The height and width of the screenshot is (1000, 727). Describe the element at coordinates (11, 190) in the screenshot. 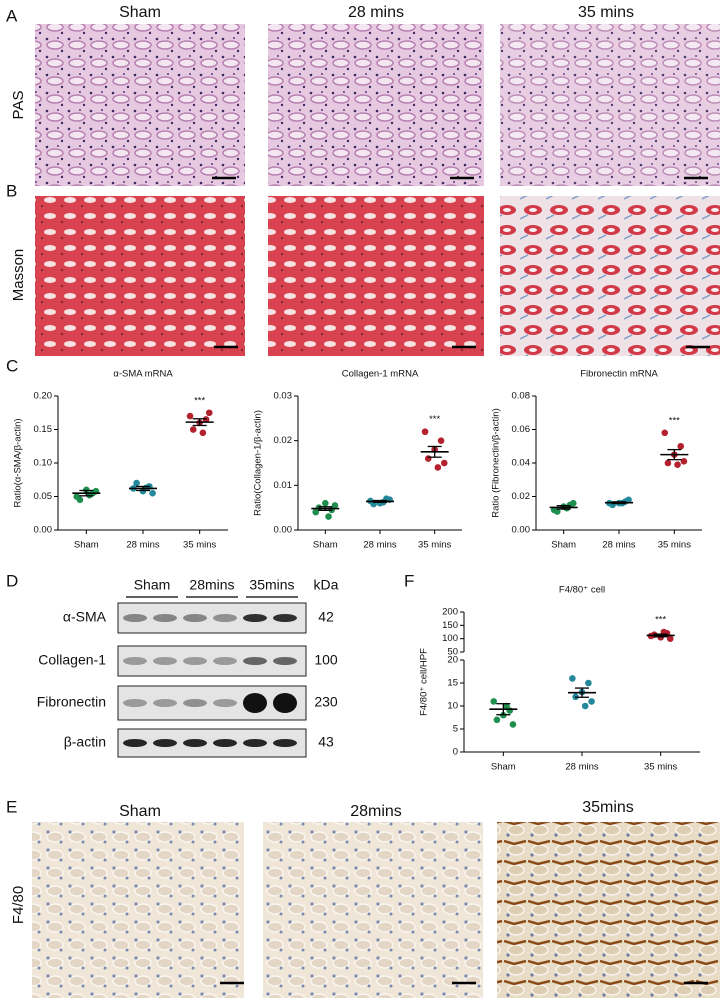

I see `panel-letter: B` at that location.